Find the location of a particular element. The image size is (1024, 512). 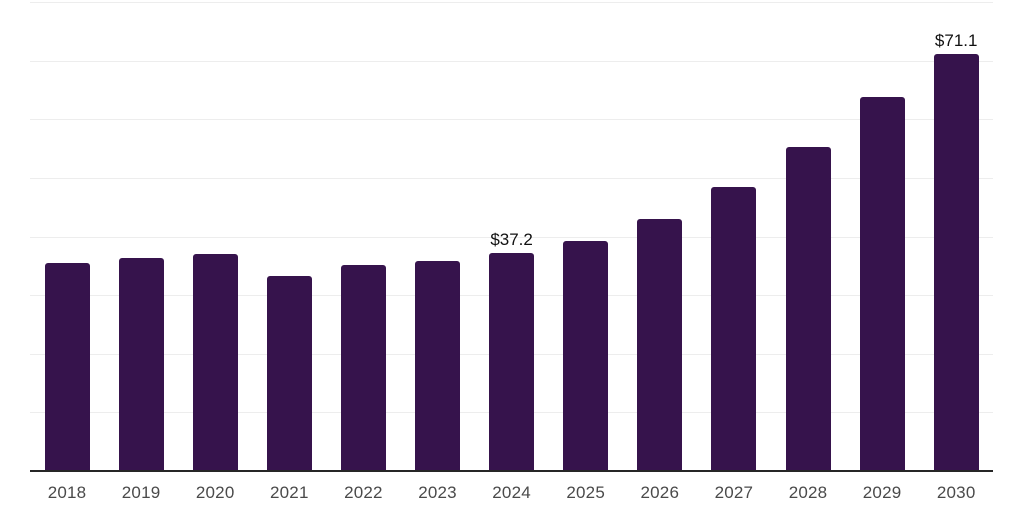

x-tick-label-2022: 2022 is located at coordinates (363, 492).